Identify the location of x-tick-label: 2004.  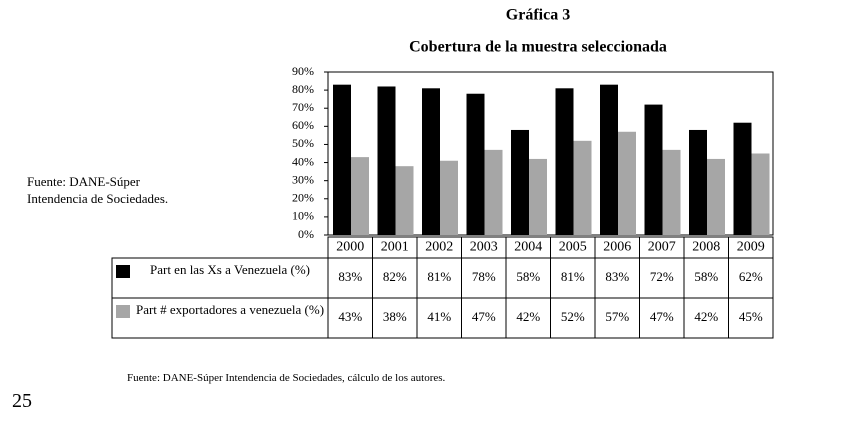
(528, 247).